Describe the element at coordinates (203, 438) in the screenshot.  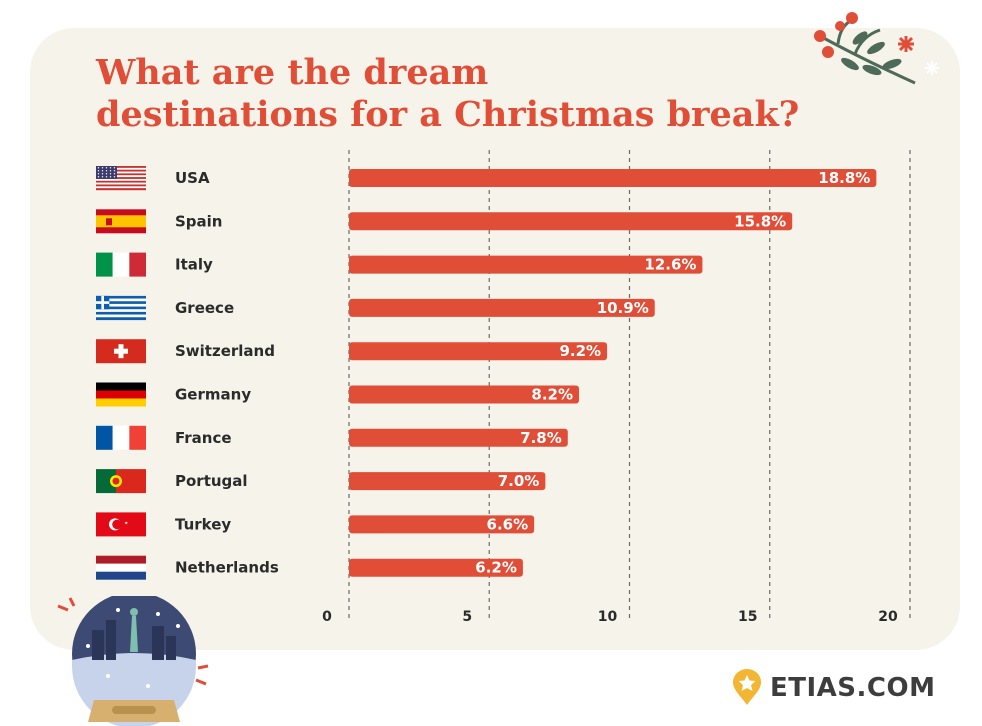
I see `category-label: France` at that location.